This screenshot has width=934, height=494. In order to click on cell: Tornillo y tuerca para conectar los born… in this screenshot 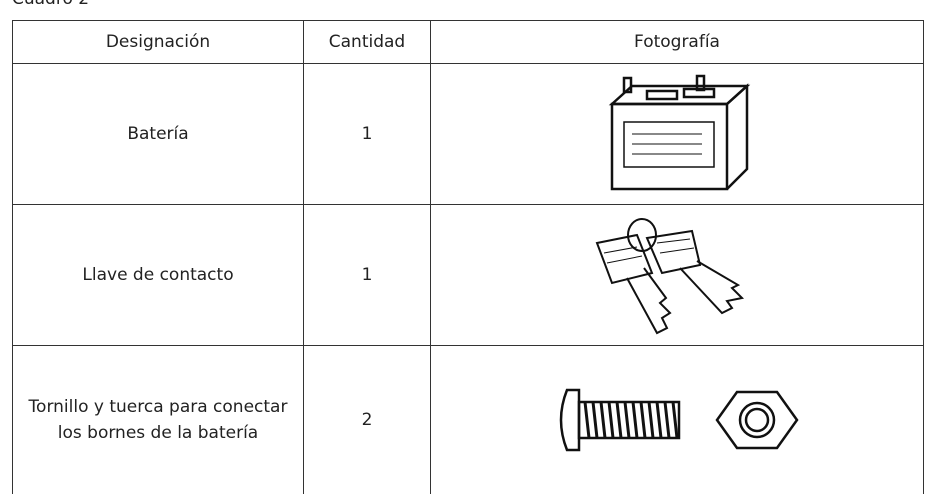, I will do `click(158, 419)`.